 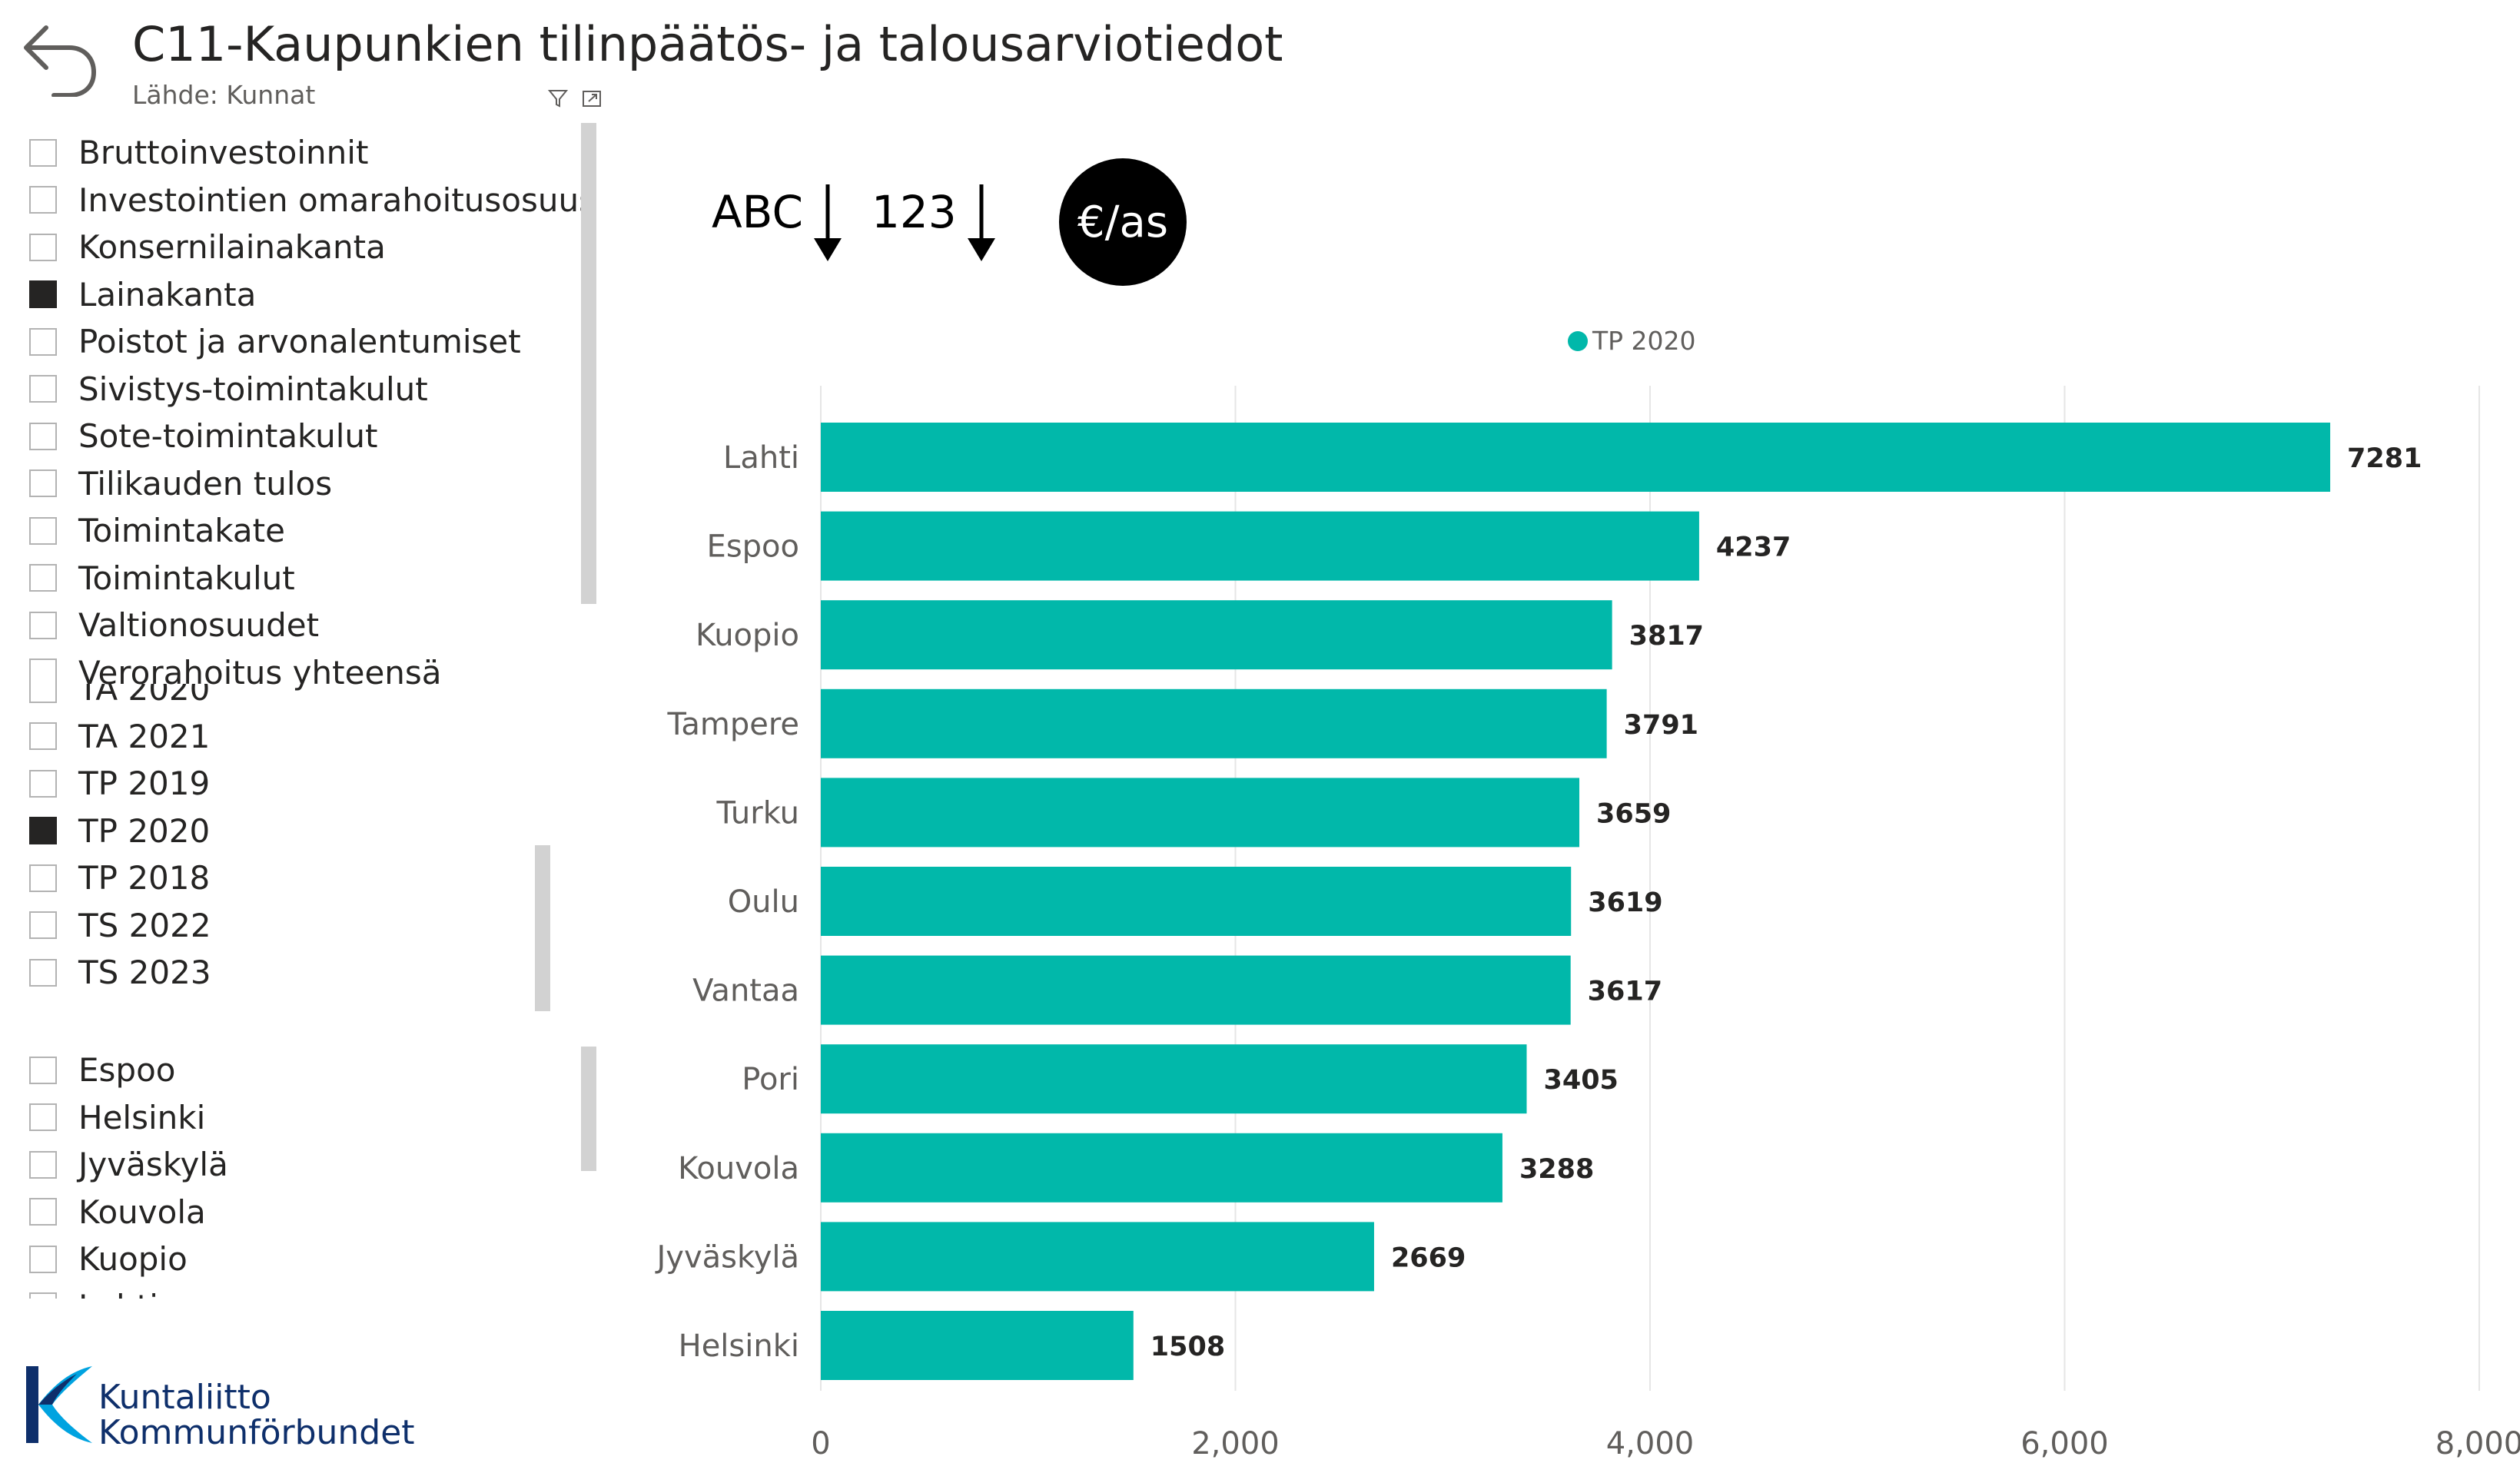 I want to click on measures-item: Tilikauden tulos, so click(x=306, y=484).